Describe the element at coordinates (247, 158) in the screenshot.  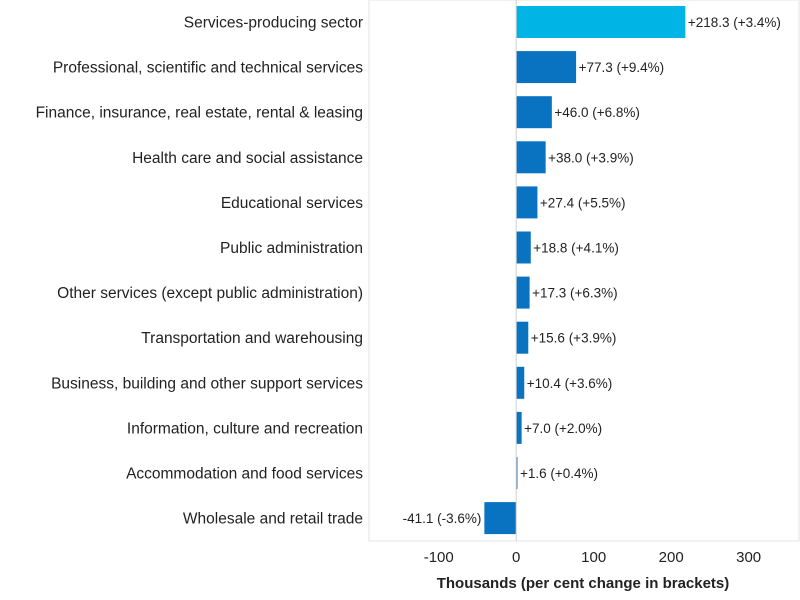
I see `category-label: Health care and social assistance` at that location.